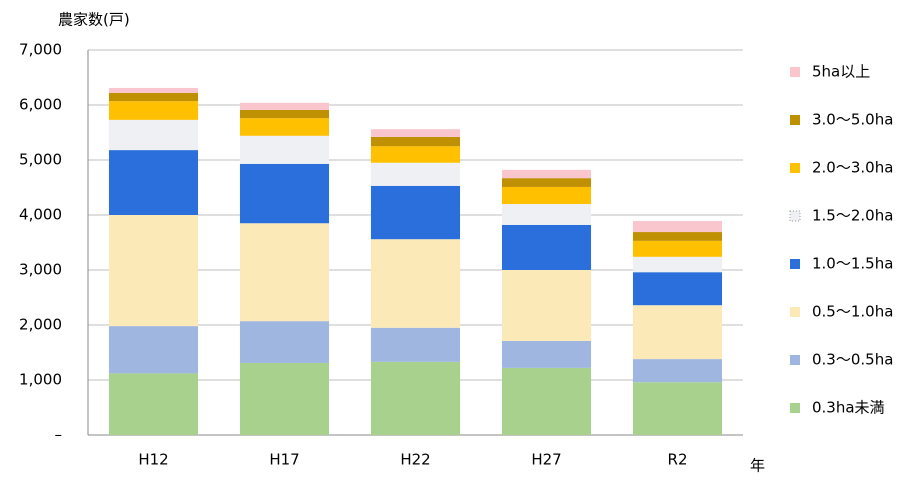  What do you see at coordinates (40, 215) in the screenshot?
I see `y-tick-label: 4,000` at bounding box center [40, 215].